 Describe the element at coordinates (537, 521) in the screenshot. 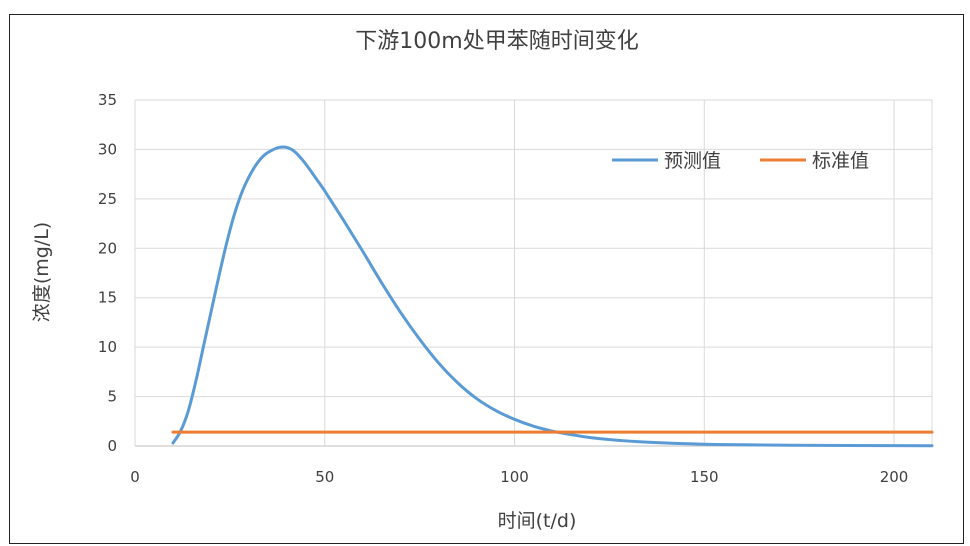

I see `x-axis-title: 时间(t/d)` at that location.